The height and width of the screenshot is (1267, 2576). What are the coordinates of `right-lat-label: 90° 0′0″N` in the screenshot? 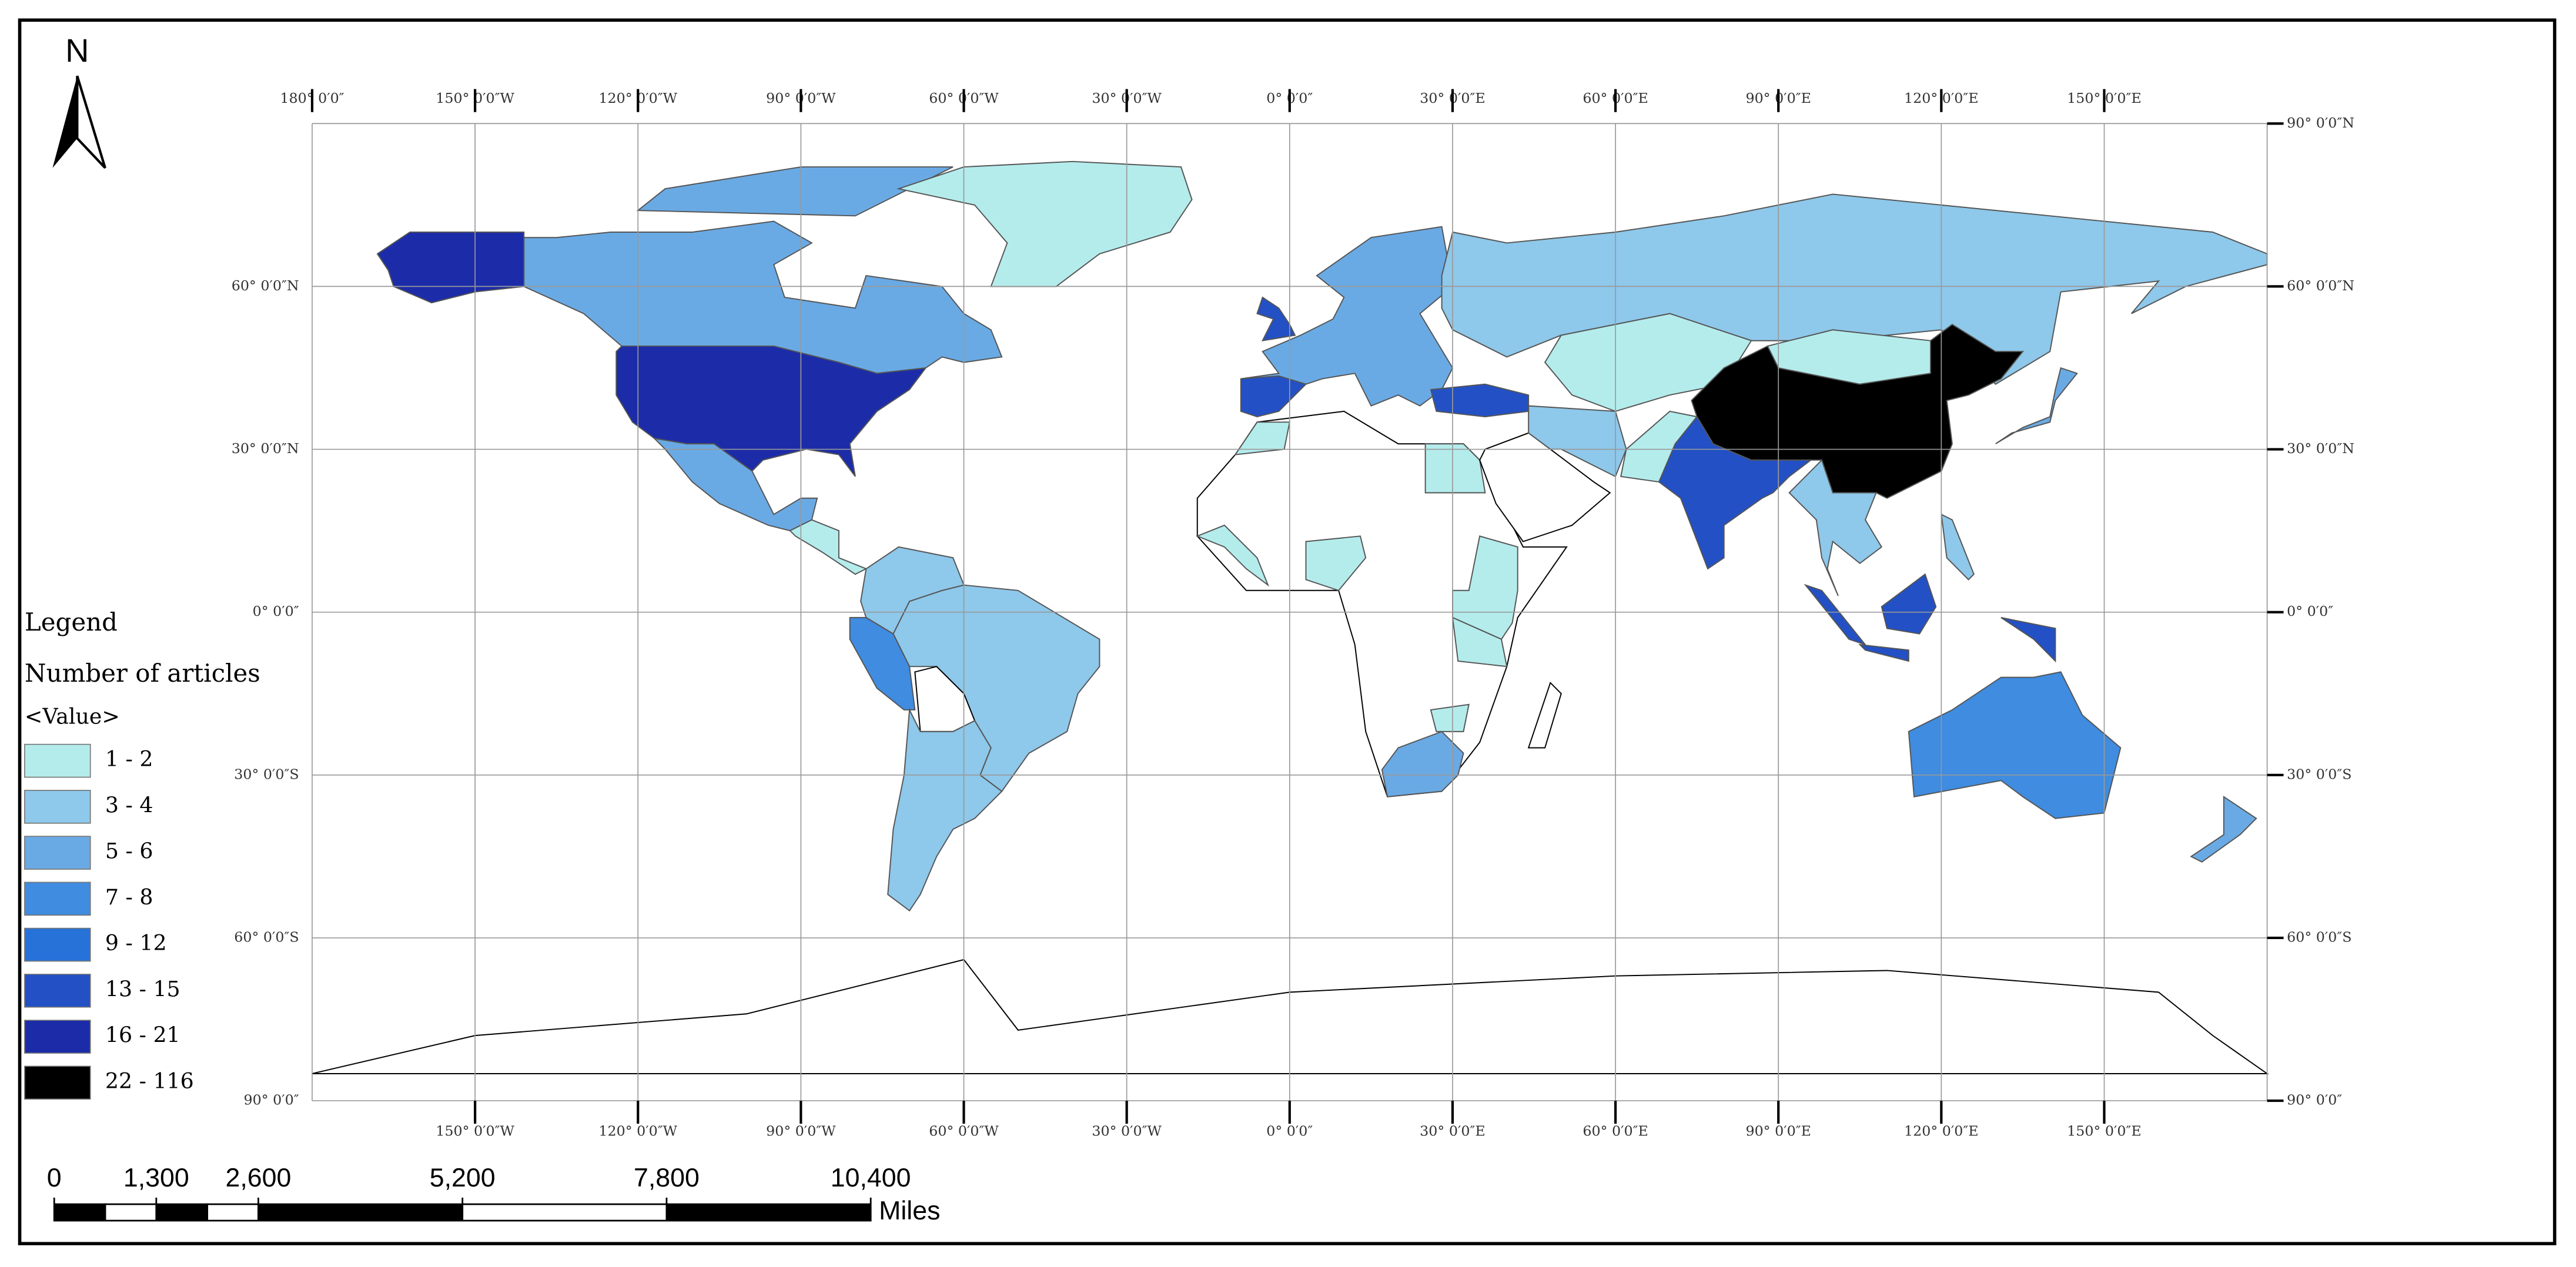 It's located at (2320, 123).